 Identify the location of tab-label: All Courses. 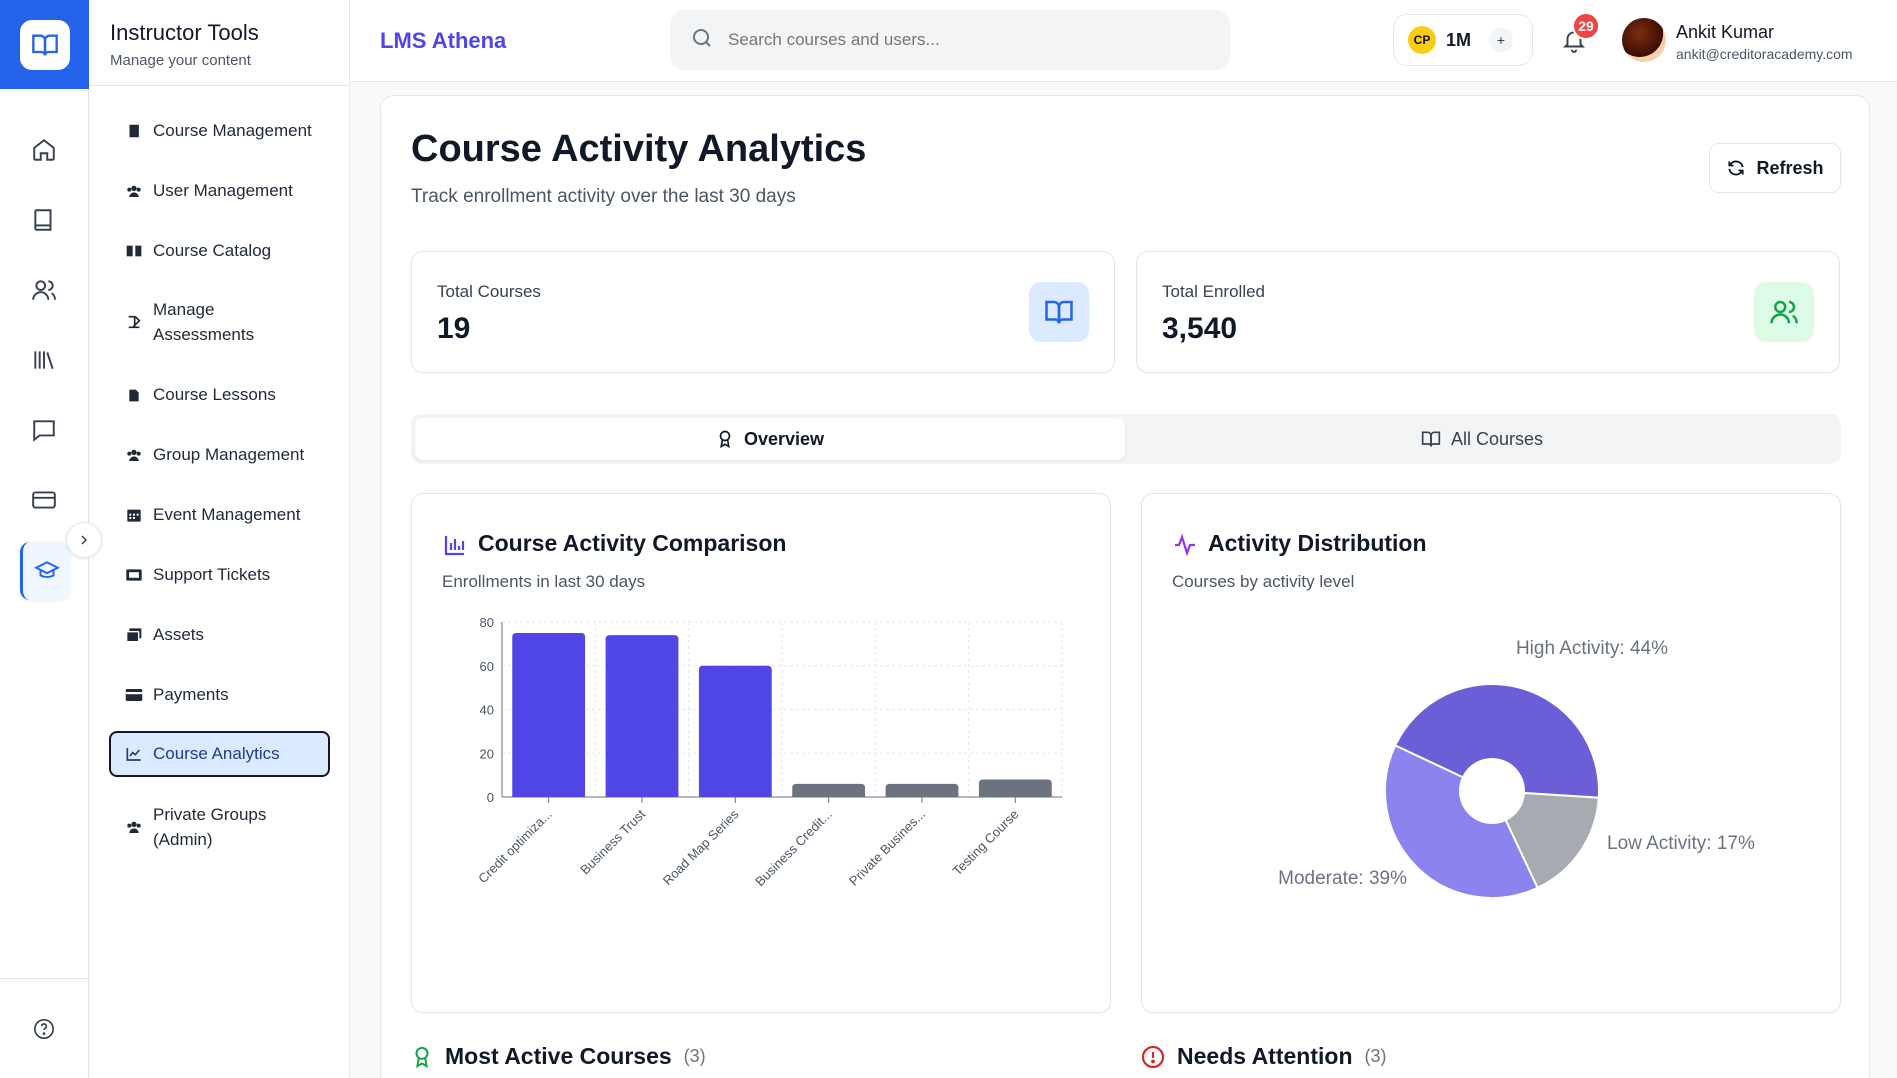
(1497, 438).